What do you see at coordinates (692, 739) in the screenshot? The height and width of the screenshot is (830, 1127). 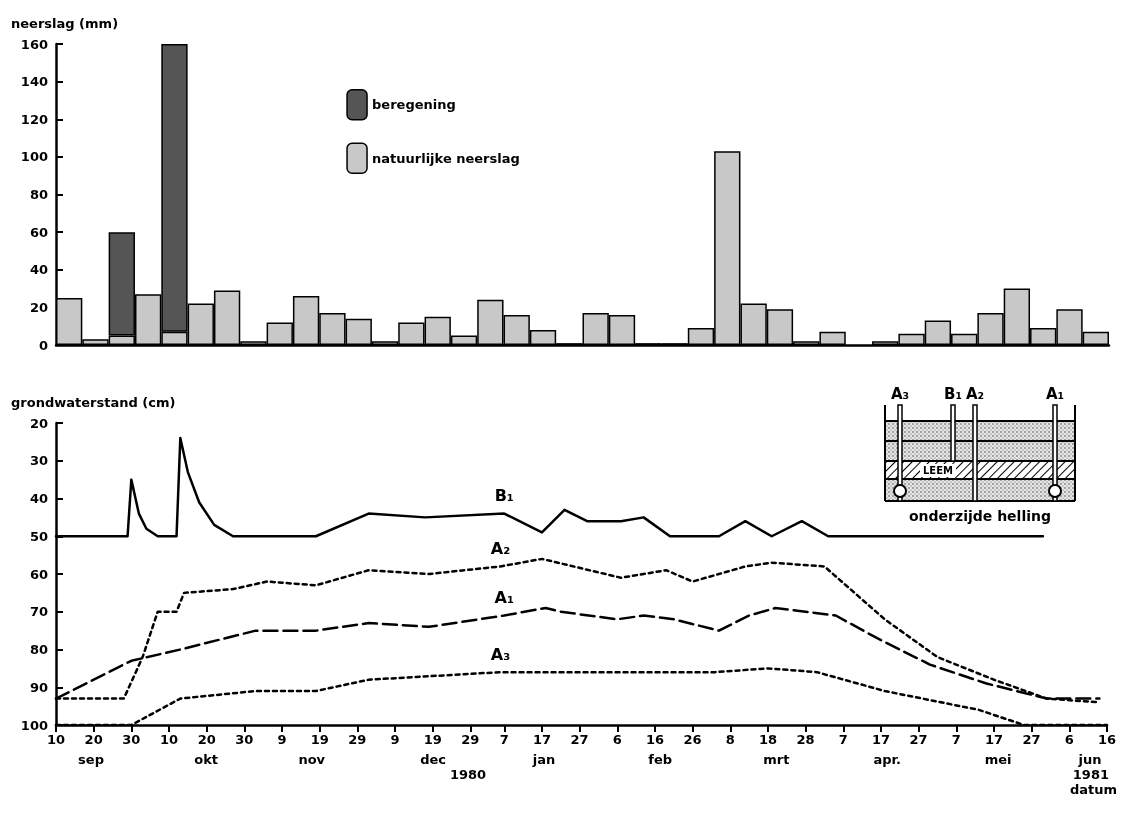 I see `x-tick-label: 26` at bounding box center [692, 739].